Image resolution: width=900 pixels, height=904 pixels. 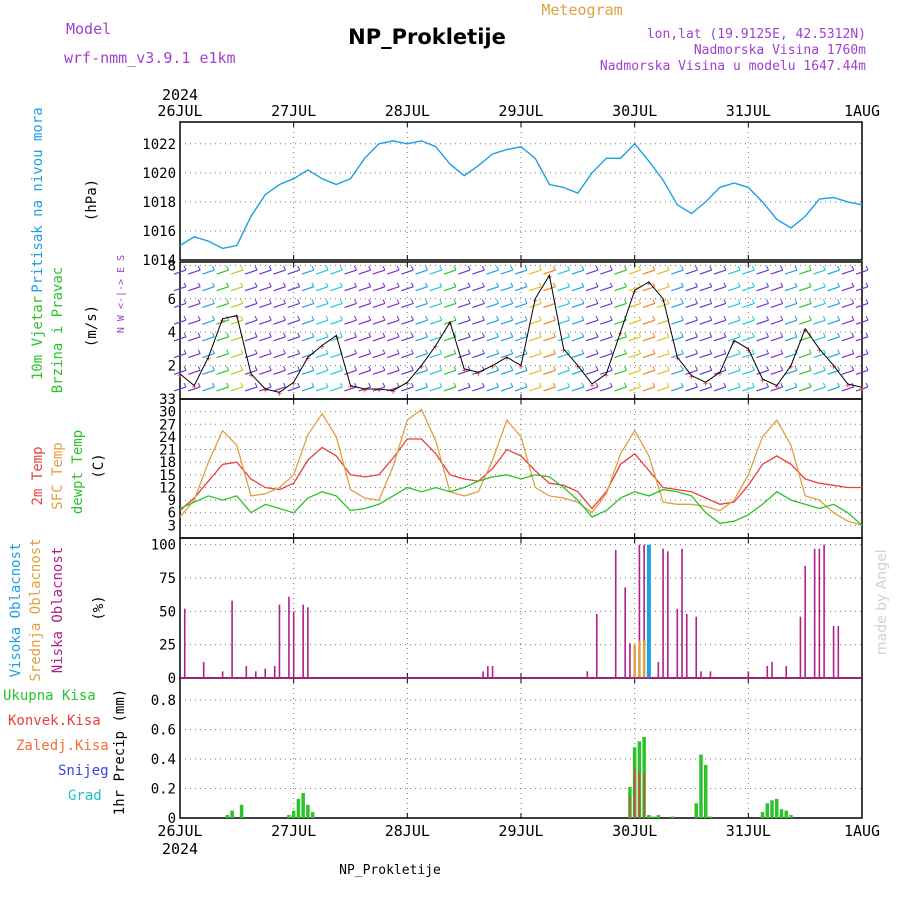 I want to click on bottom-date-label: 27JUL, so click(x=293, y=831).